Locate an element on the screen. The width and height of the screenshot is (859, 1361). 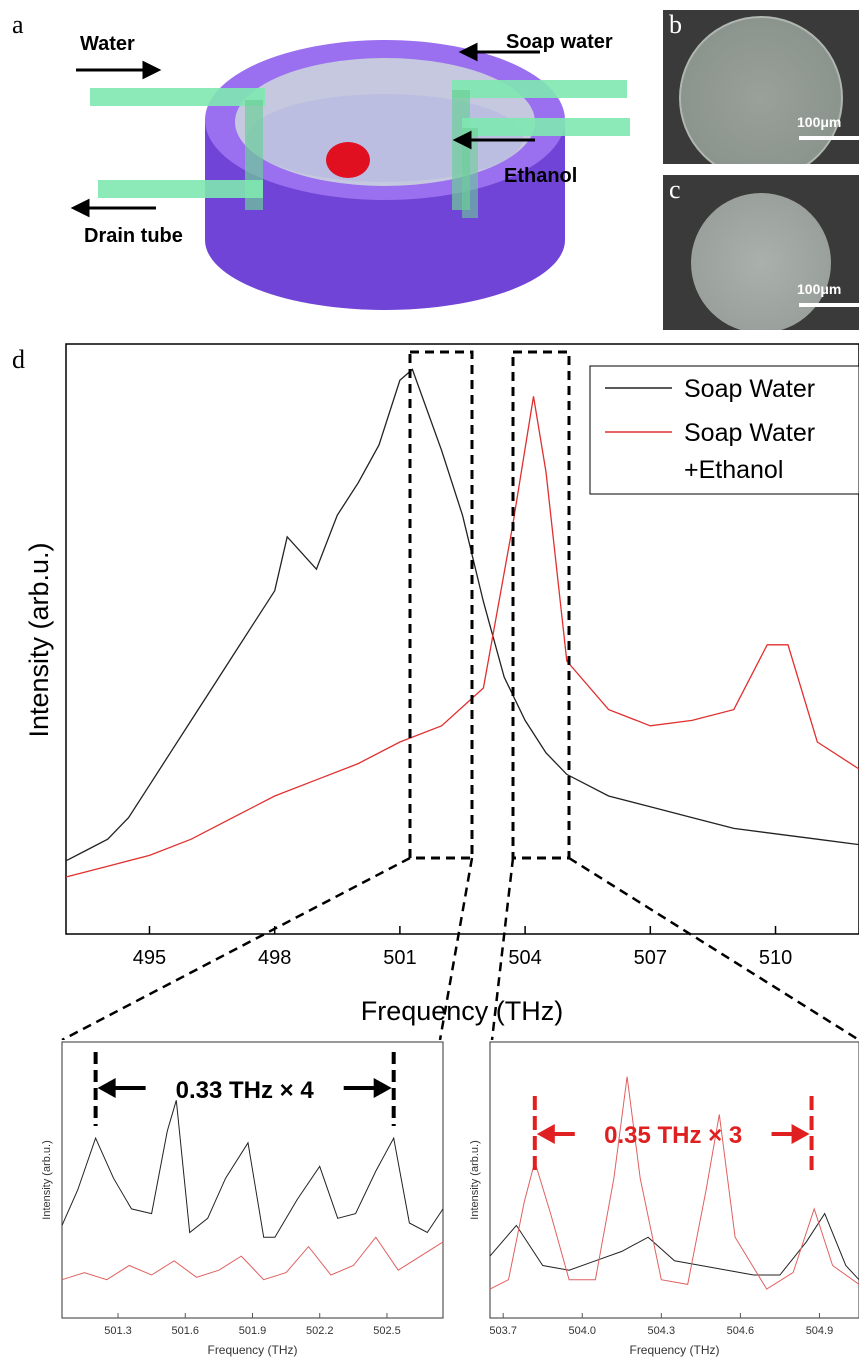
main-y-axis-label: Intensity (arb.u.) is located at coordinates (39, 639).